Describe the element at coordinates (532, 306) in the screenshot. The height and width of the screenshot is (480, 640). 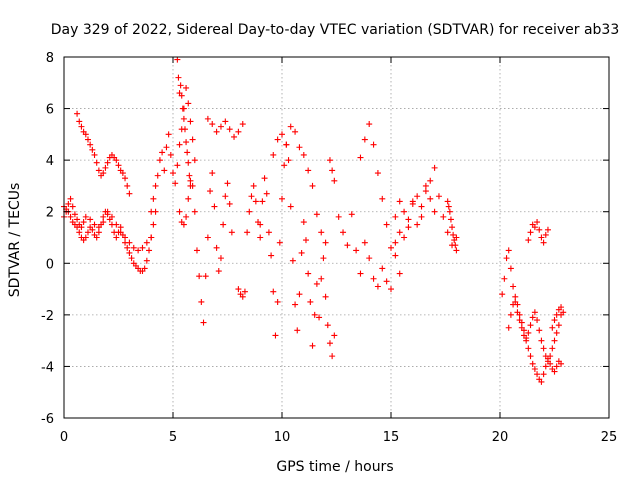
I see `series-track-o` at that location.